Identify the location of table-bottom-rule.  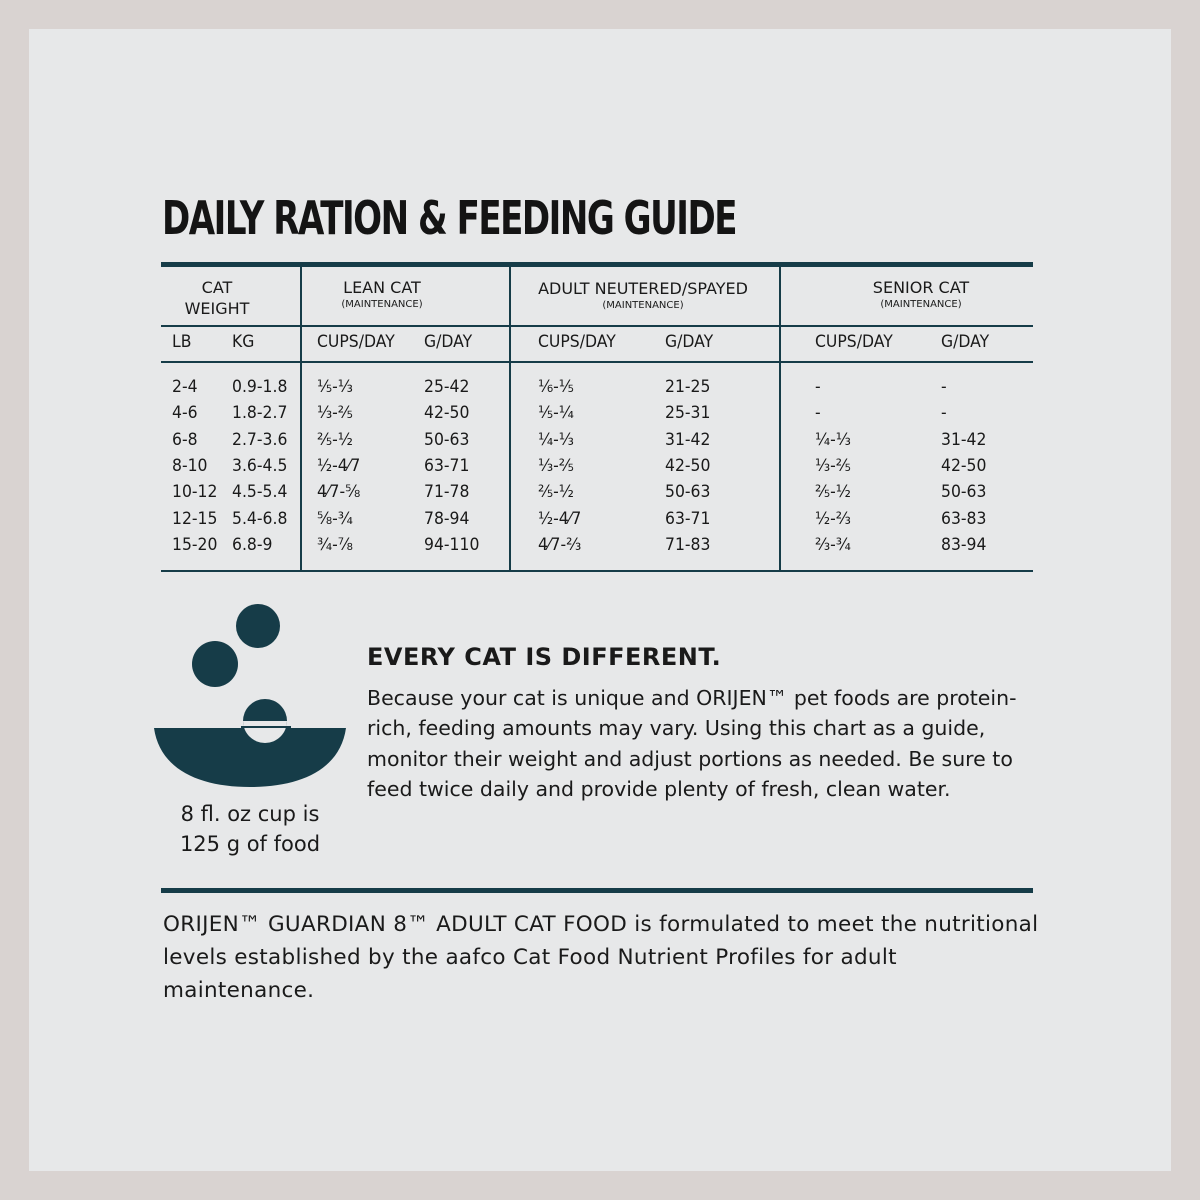
(597, 571).